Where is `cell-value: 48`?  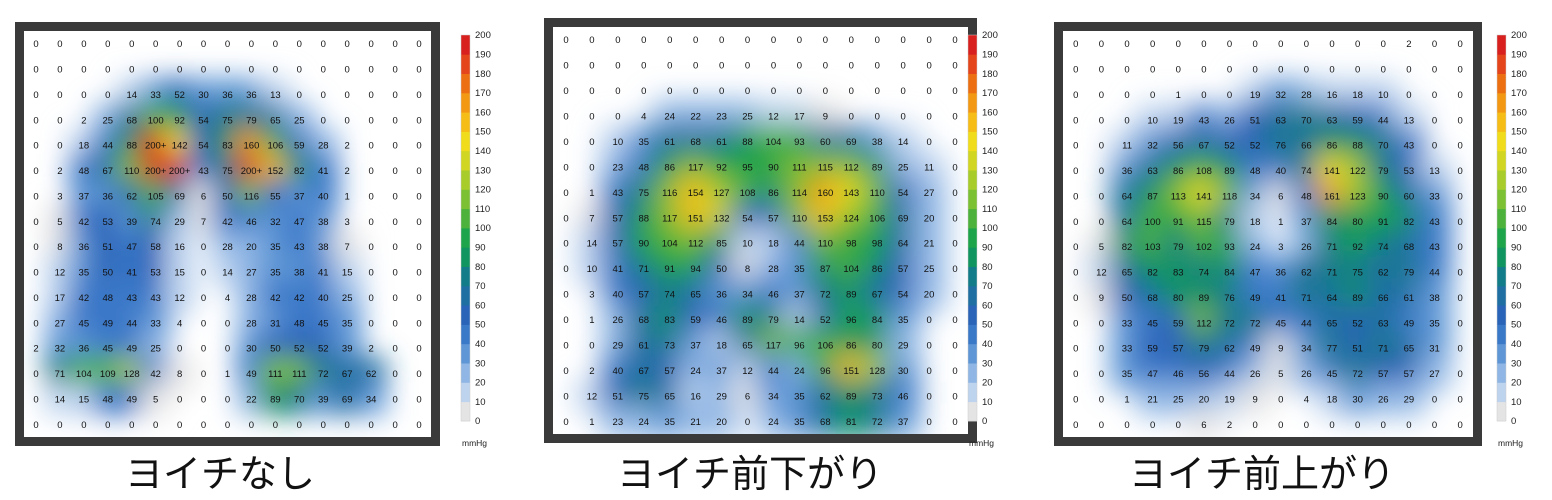
cell-value: 48 is located at coordinates (84, 171).